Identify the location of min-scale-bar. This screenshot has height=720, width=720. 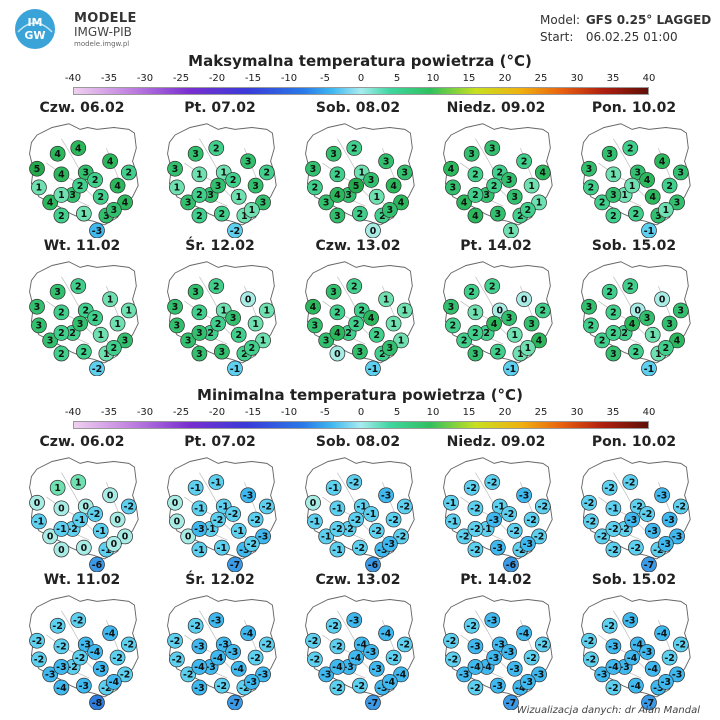
(361, 425).